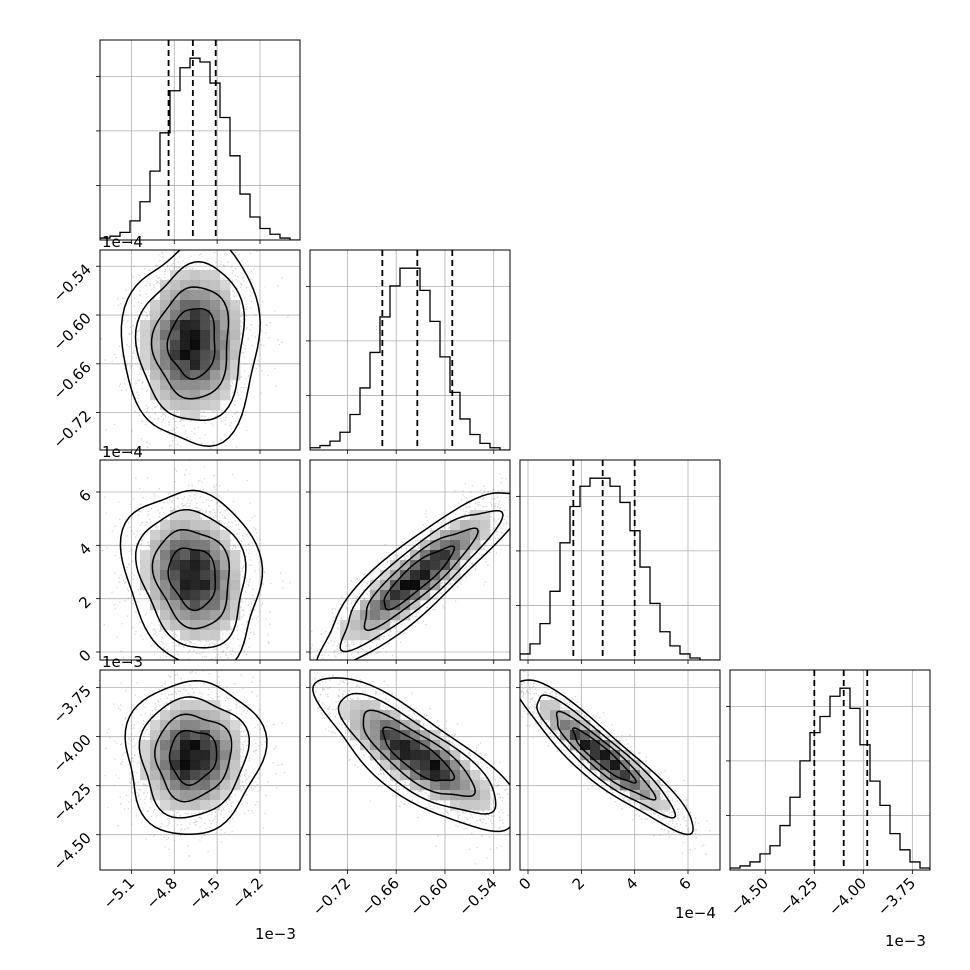 The image size is (970, 970). What do you see at coordinates (896, 896) in the screenshot?
I see `x-tick-label: −3.75` at bounding box center [896, 896].